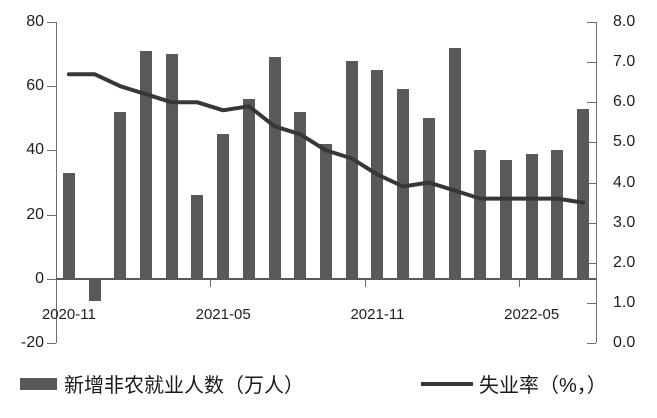 The image size is (657, 418). Describe the element at coordinates (32, 342) in the screenshot. I see `left-axis-tick-label: -20` at that location.